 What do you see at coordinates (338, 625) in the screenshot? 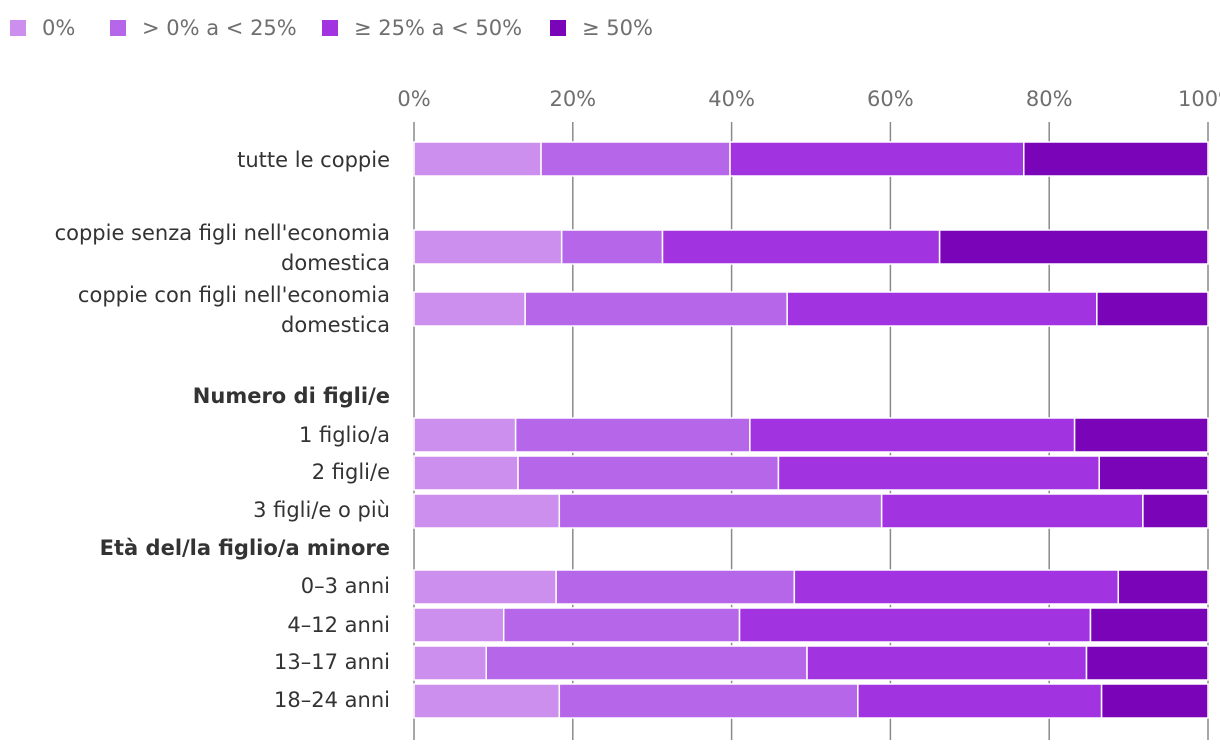
I see `category-label: 4–12 anni` at bounding box center [338, 625].